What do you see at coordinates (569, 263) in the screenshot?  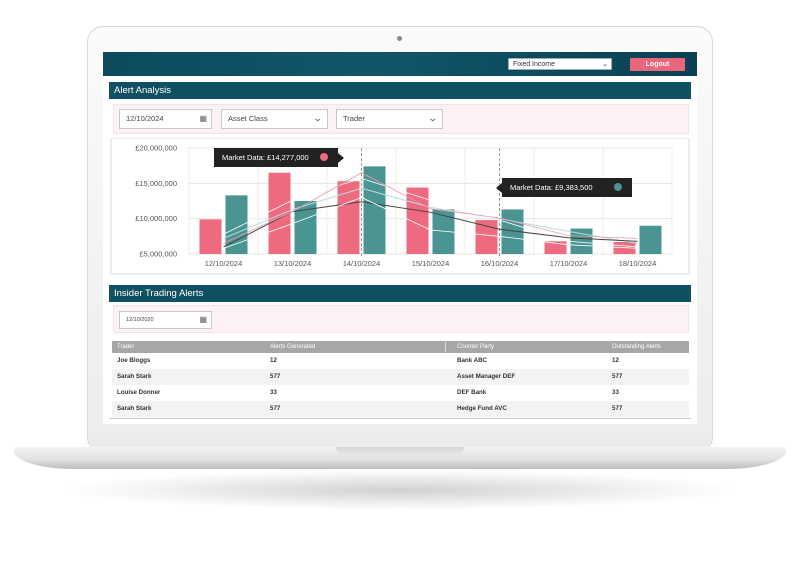 I see `x-tick-label: 17/10/2024` at bounding box center [569, 263].